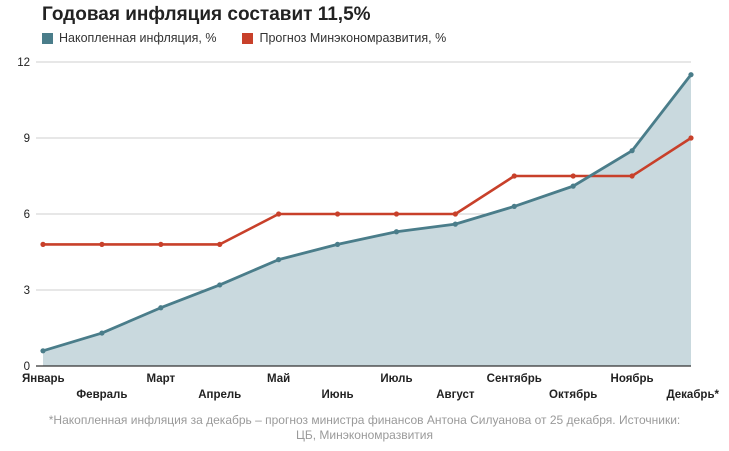 The image size is (729, 451). What do you see at coordinates (206, 14) in the screenshot?
I see `chart-title: Годовая инфляция составит 11,5%` at bounding box center [206, 14].